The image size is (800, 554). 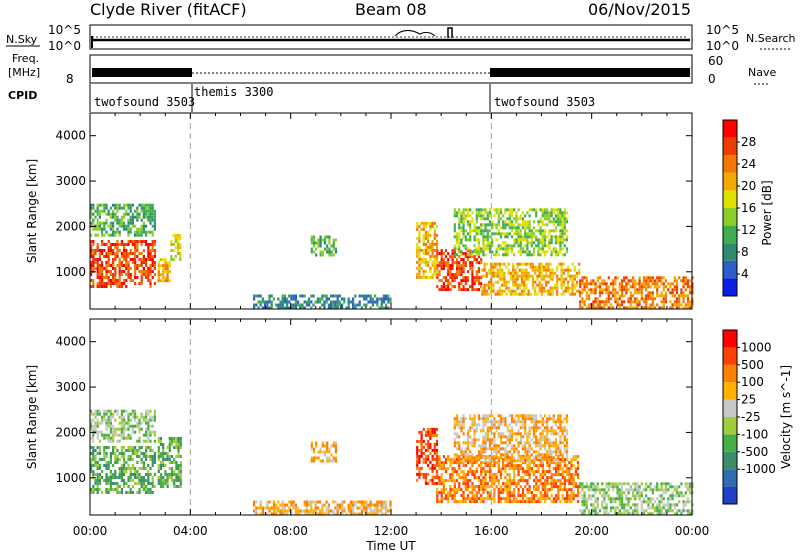 I want to click on power-colorbar-tick-label: 8, so click(x=745, y=252).